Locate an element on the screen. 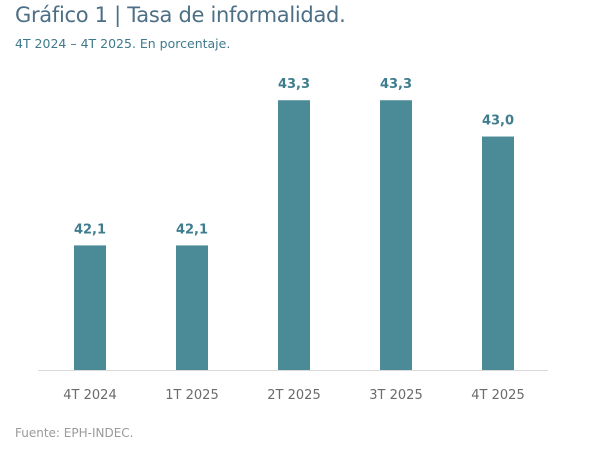 Image resolution: width=603 pixels, height=462 pixels. chart-source: Fuente: EPH-INDEC. is located at coordinates (74, 433).